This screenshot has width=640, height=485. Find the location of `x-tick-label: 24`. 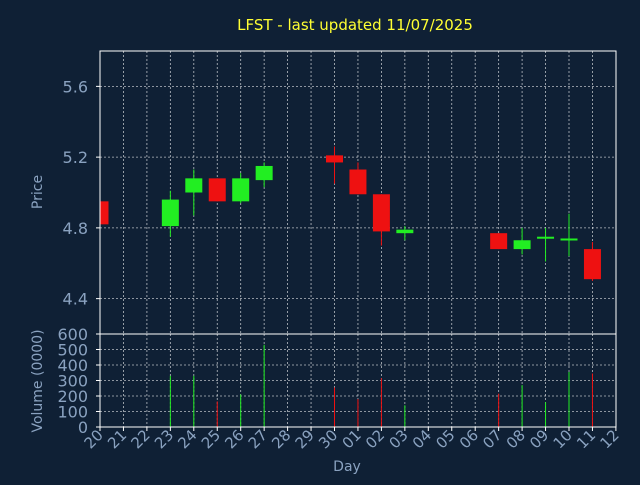

x-tick-label: 24 is located at coordinates (187, 439).